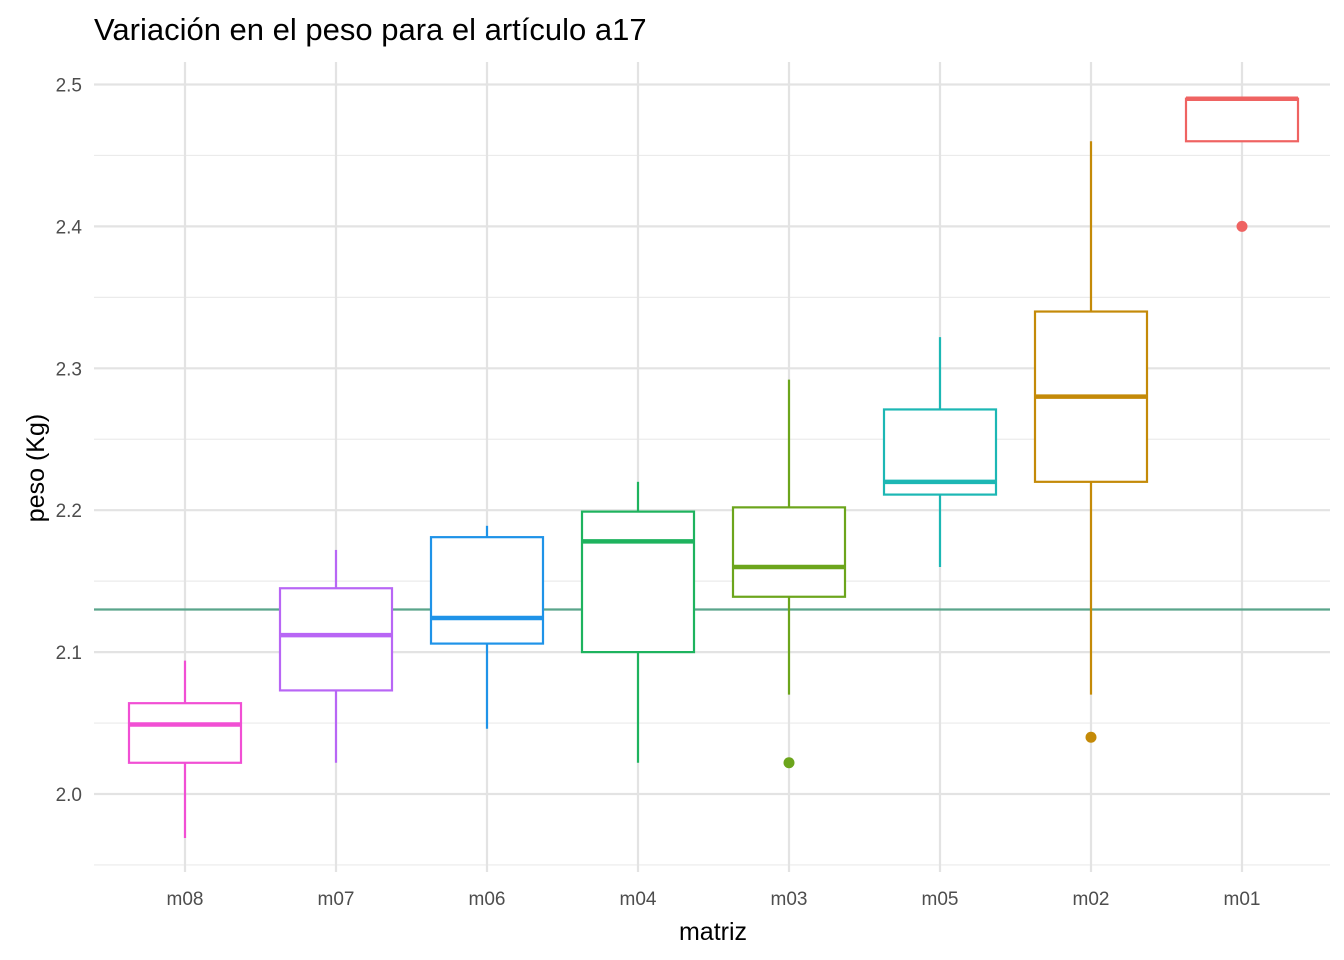 This screenshot has height=960, width=1344. Describe the element at coordinates (69, 795) in the screenshot. I see `y-tick-label: 2.0` at that location.